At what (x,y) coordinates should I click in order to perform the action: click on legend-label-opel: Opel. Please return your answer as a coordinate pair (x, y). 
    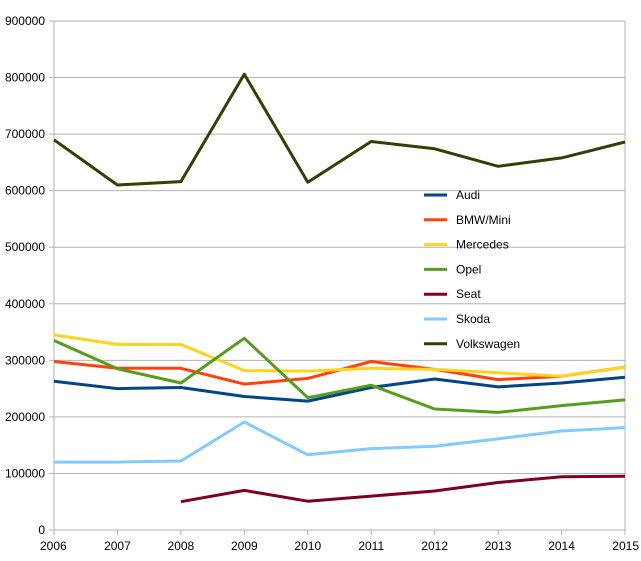
    Looking at the image, I should click on (468, 269).